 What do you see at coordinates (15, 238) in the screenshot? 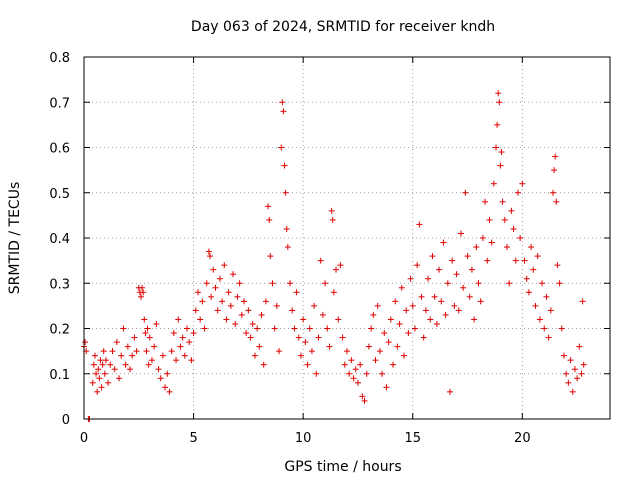
I see `y-axis-label: SRMTID / TECUs` at bounding box center [15, 238].